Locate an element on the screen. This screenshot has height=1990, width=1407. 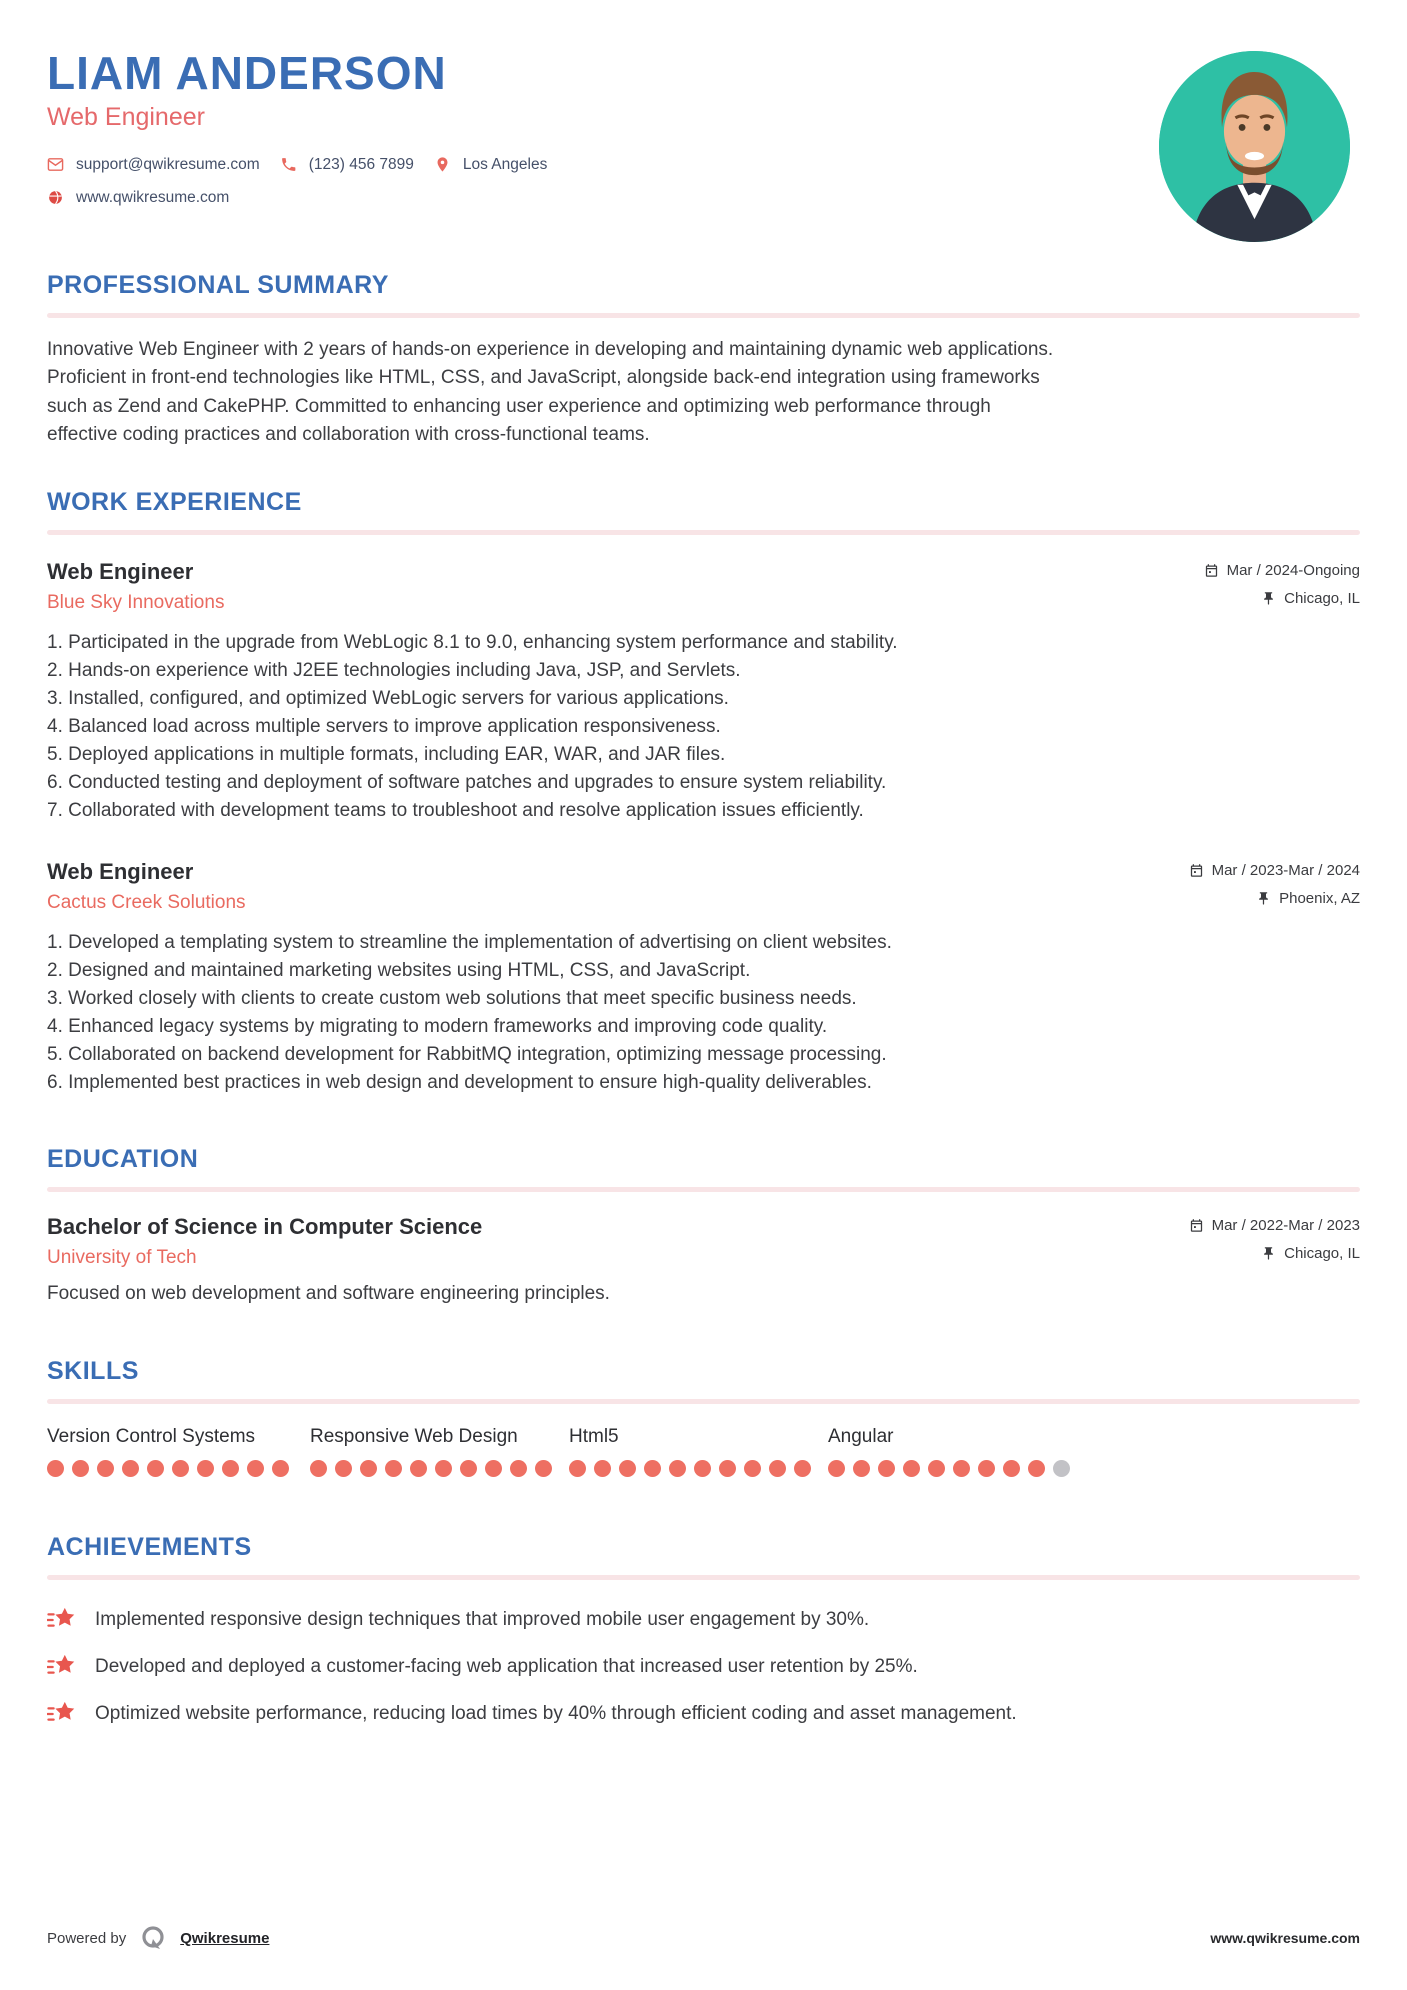
website-text: www.qwikresume.com is located at coordinates (153, 197).